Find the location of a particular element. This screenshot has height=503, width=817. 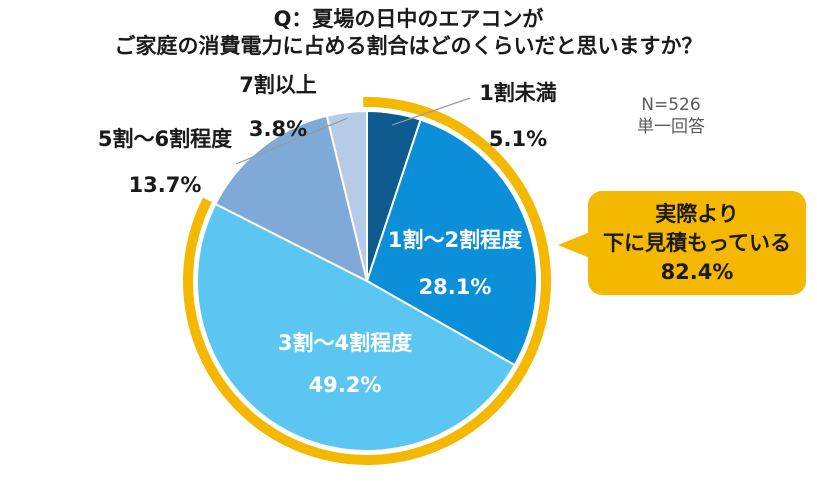

chart-title: Q：夏場の日中のエアコンが is located at coordinates (408, 19).